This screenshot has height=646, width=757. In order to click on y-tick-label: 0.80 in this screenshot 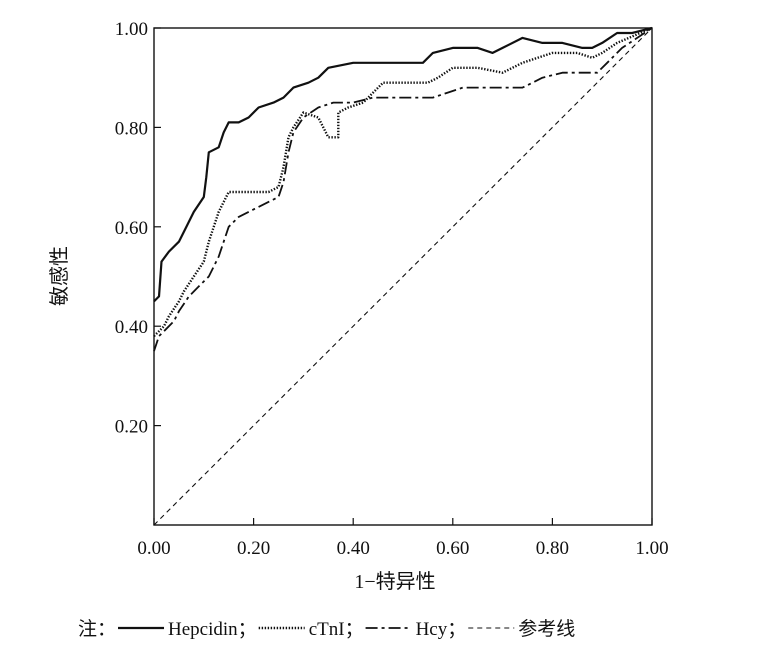, I will do `click(131, 128)`.